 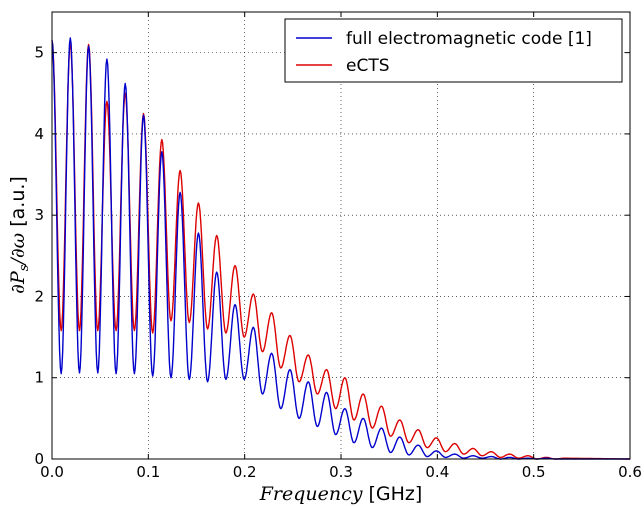 I want to click on x-tick-label: 0.5, so click(x=534, y=472).